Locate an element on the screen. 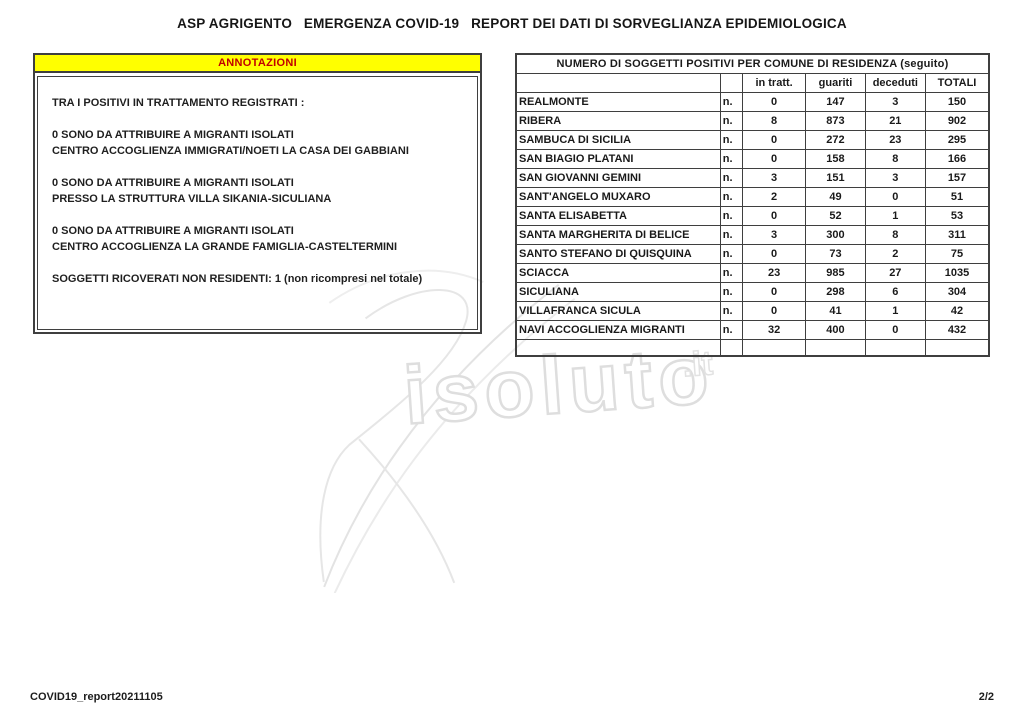 This screenshot has height=724, width=1024. cell-guariti: 158 is located at coordinates (835, 159).